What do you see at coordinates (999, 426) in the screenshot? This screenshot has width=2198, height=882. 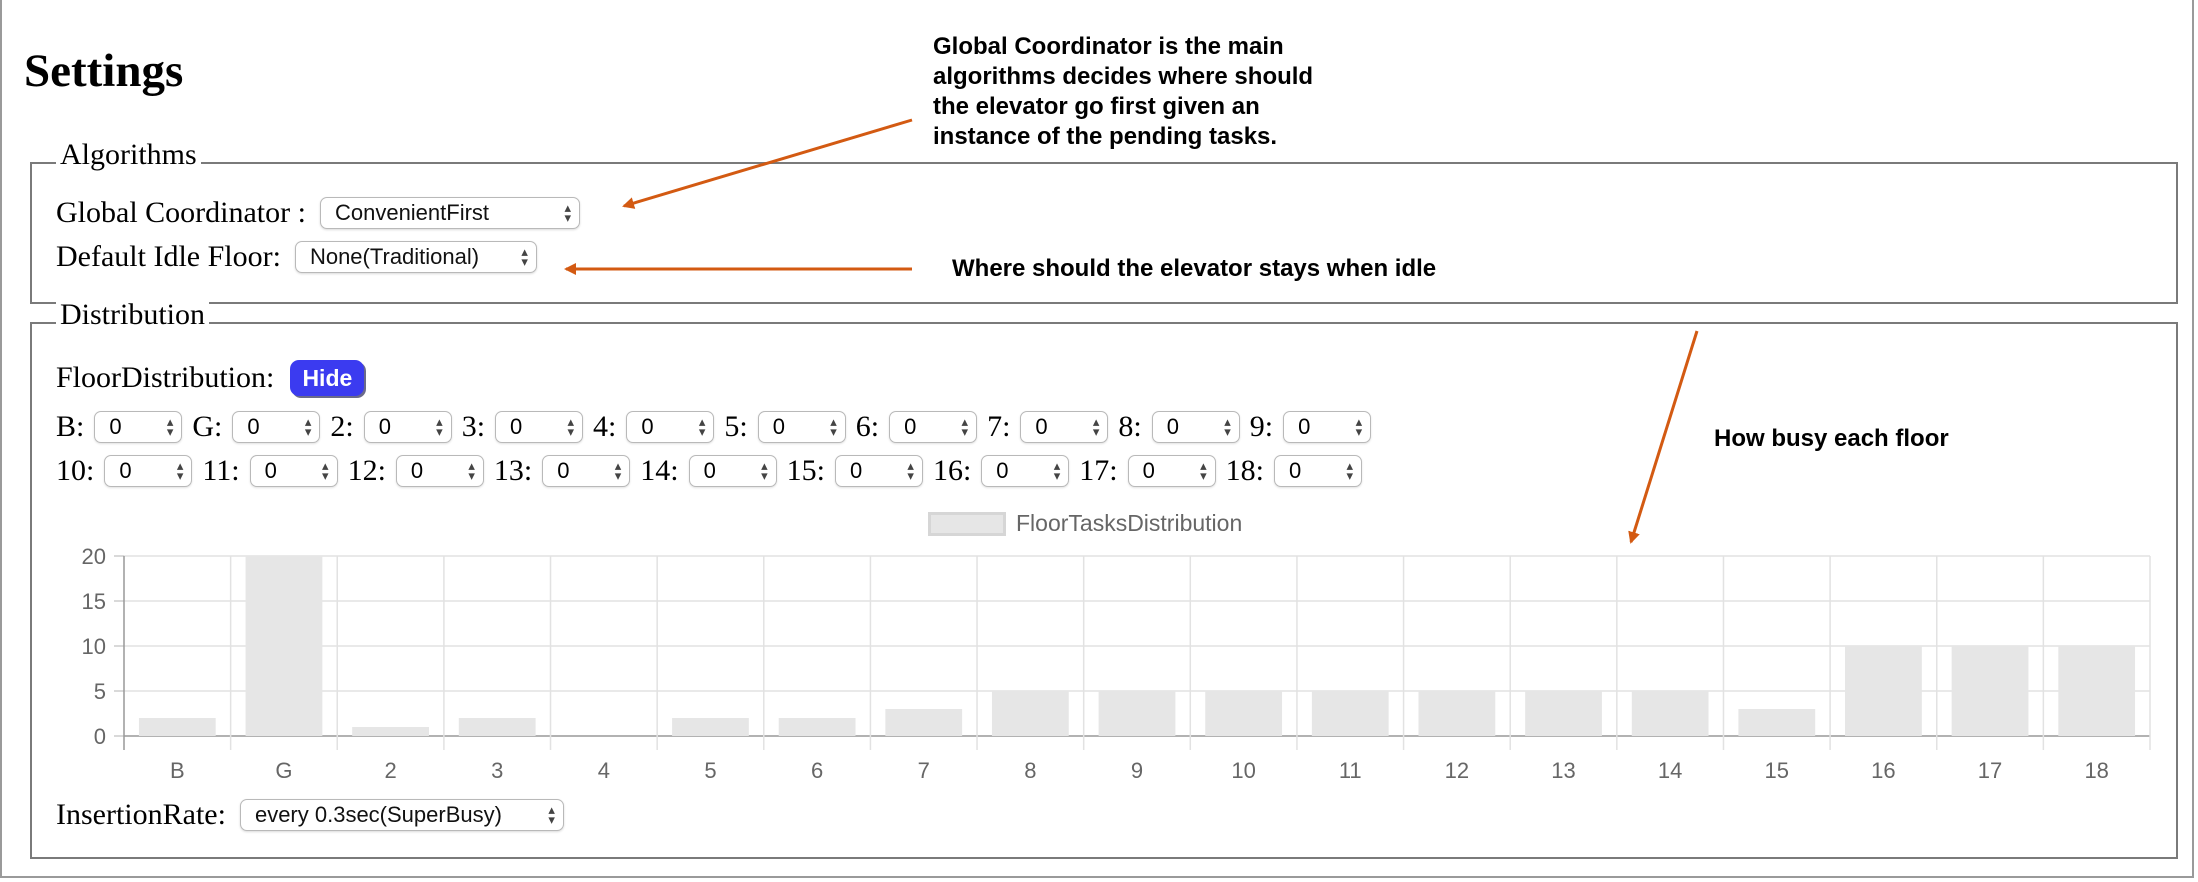 I see `floor-label: 7:` at bounding box center [999, 426].